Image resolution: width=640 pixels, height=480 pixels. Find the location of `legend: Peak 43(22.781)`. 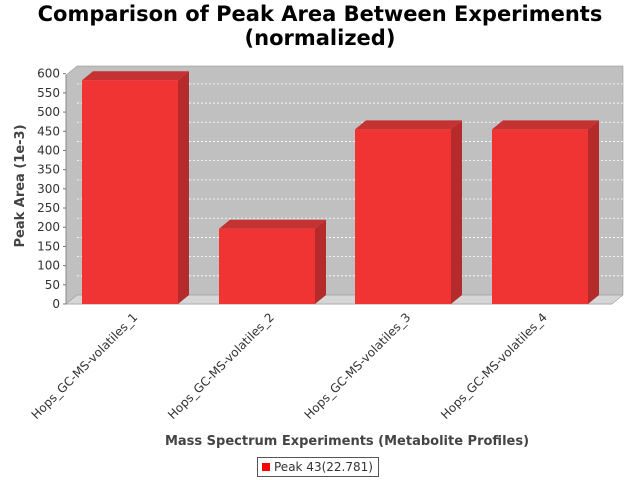

legend: Peak 43(22.781) is located at coordinates (318, 467).